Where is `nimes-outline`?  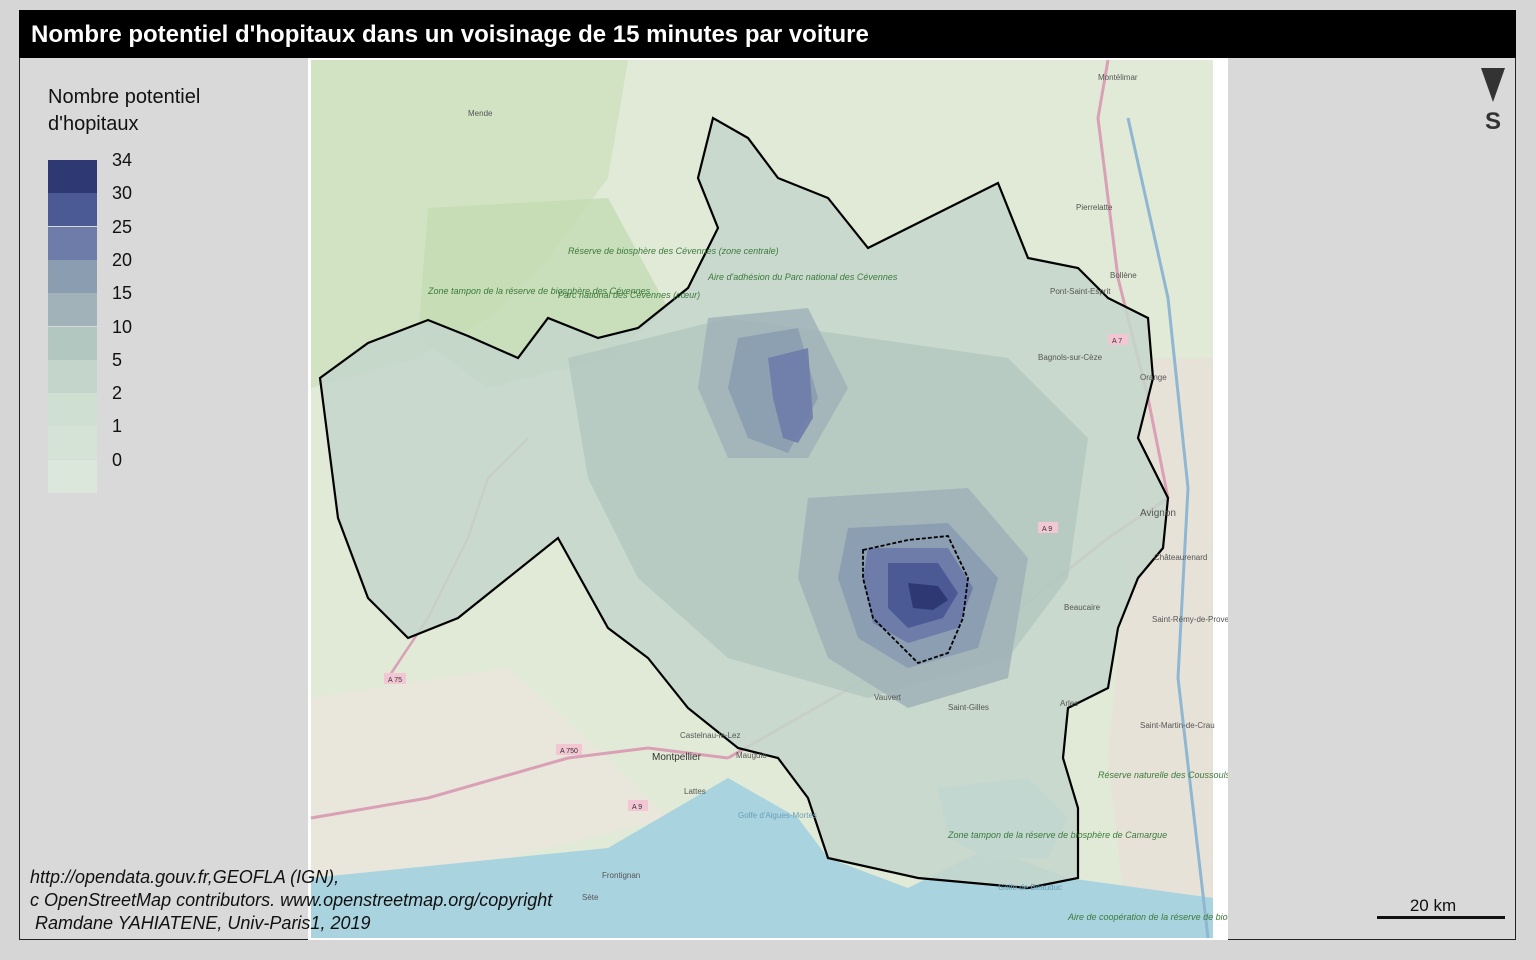 nimes-outline is located at coordinates (915, 600).